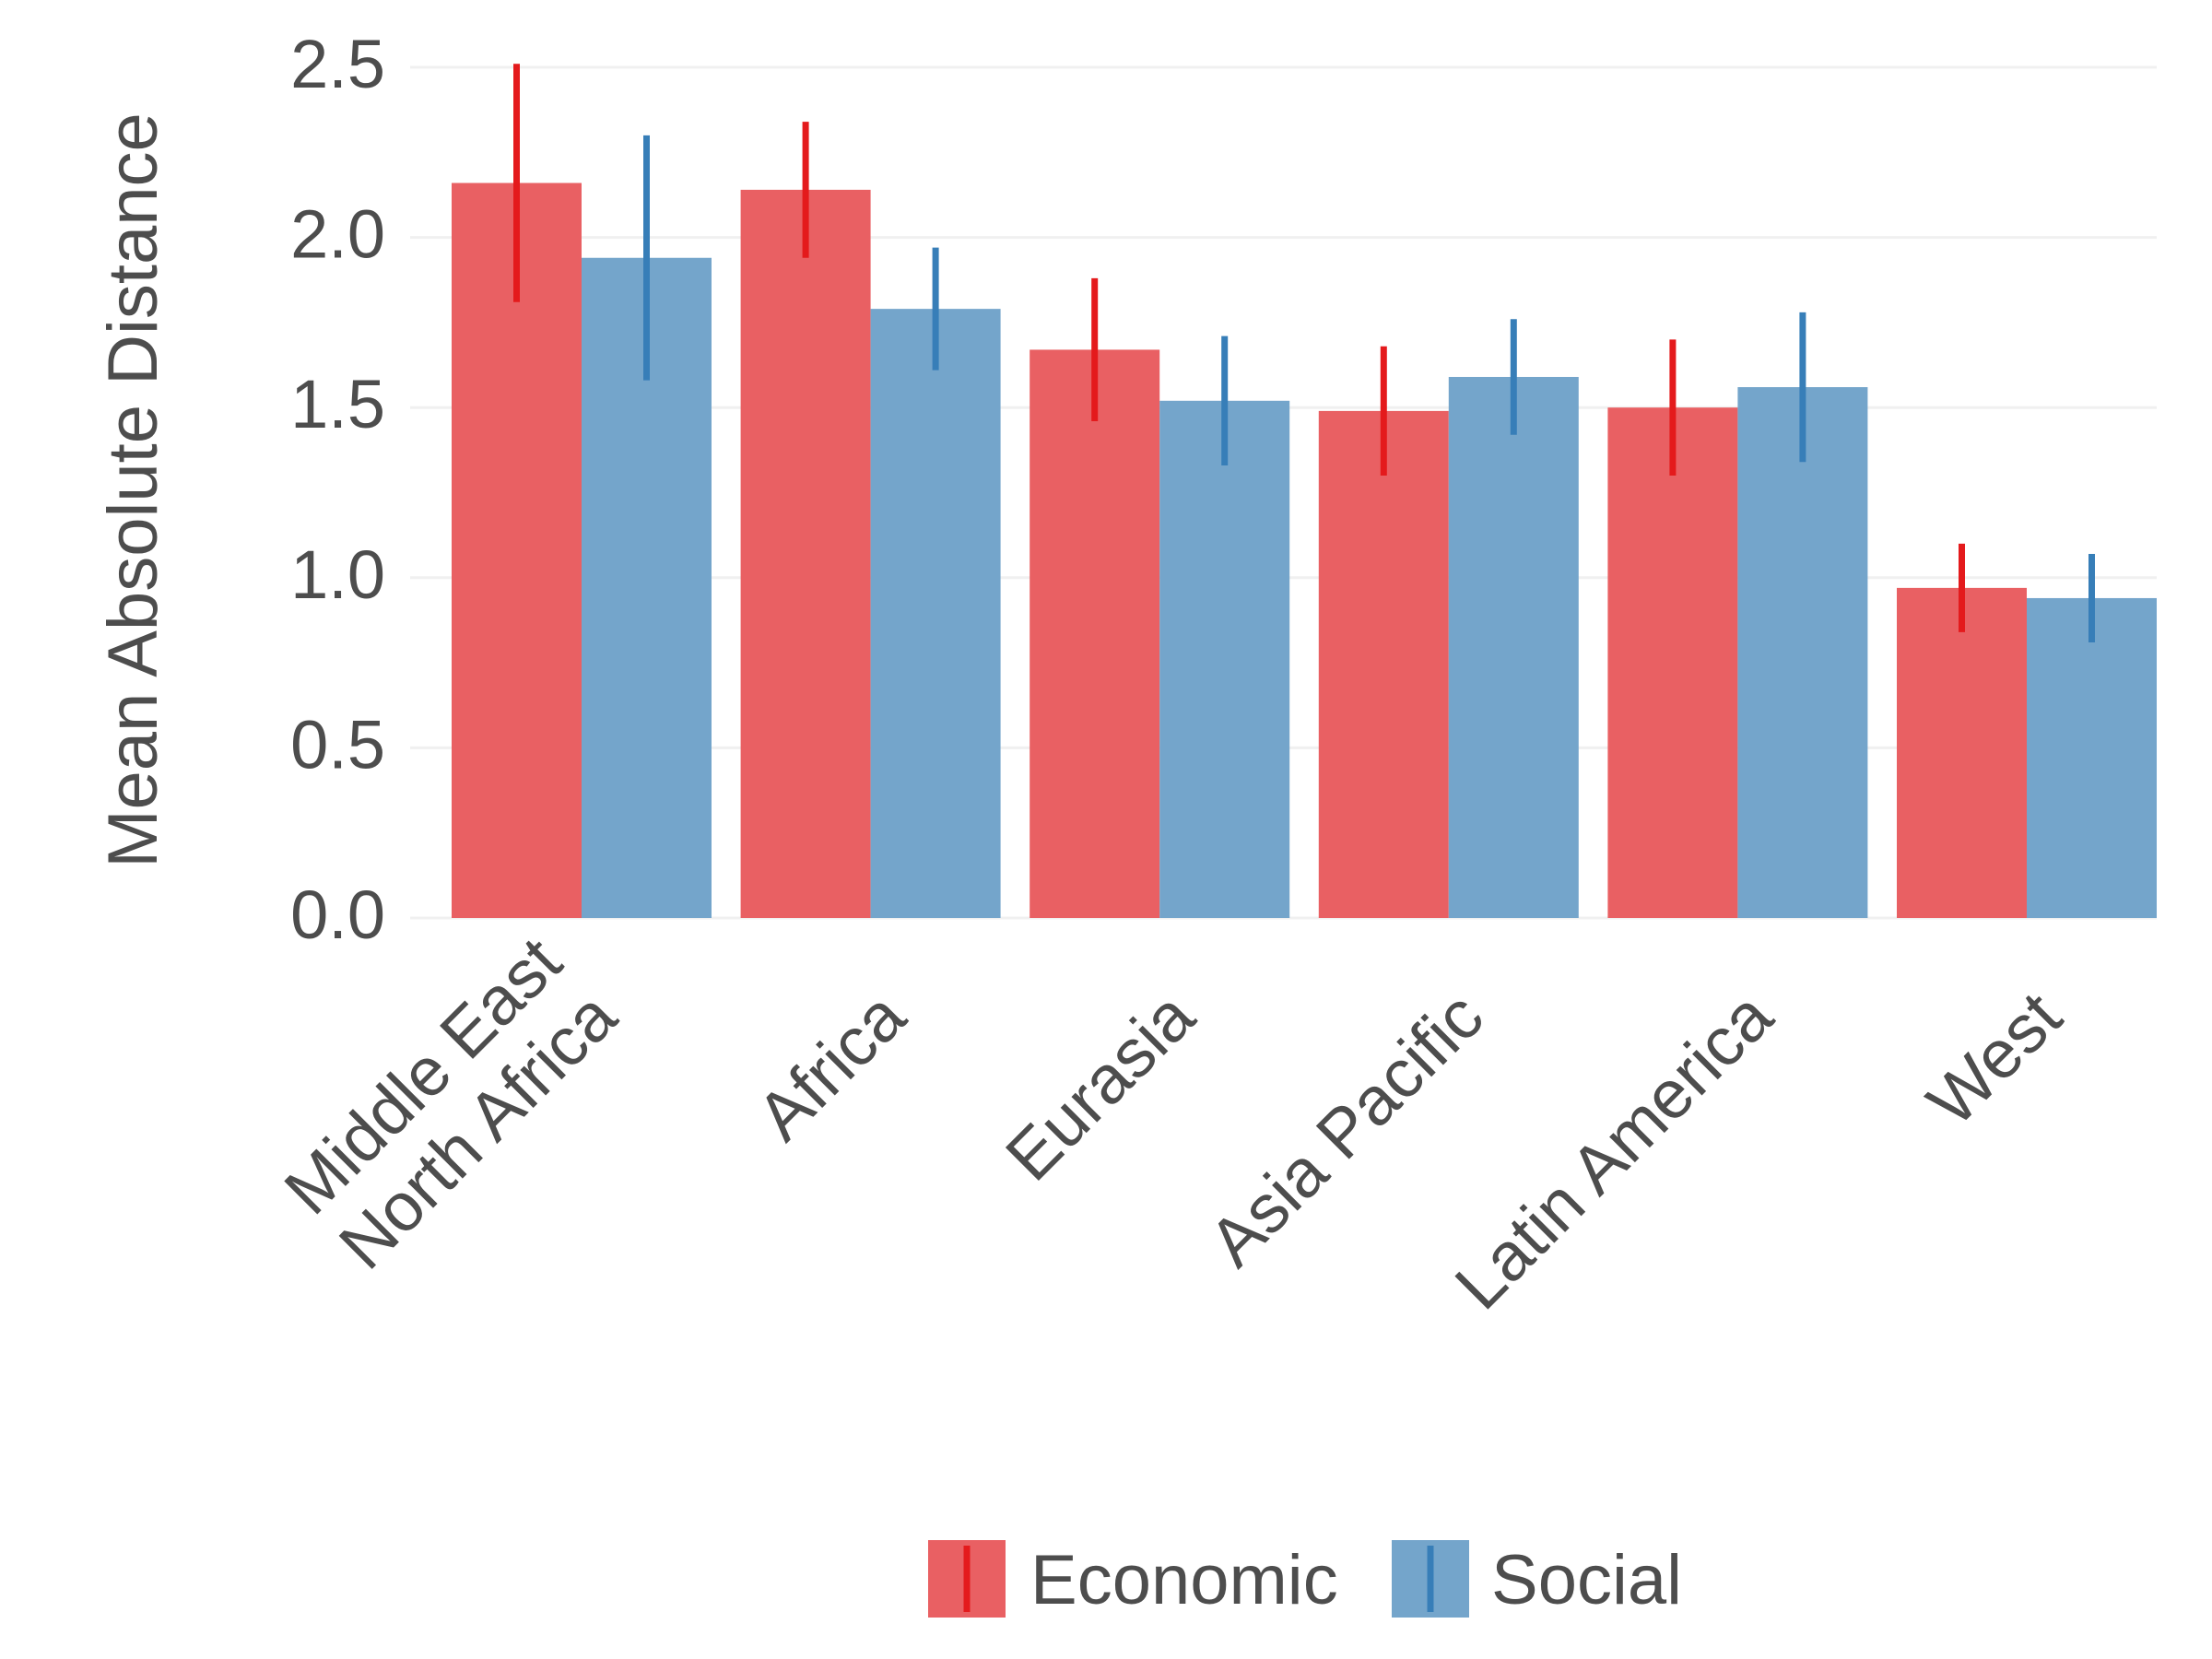 The width and height of the screenshot is (2212, 1659). Describe the element at coordinates (337, 744) in the screenshot. I see `y-tick-label: 0.5` at that location.